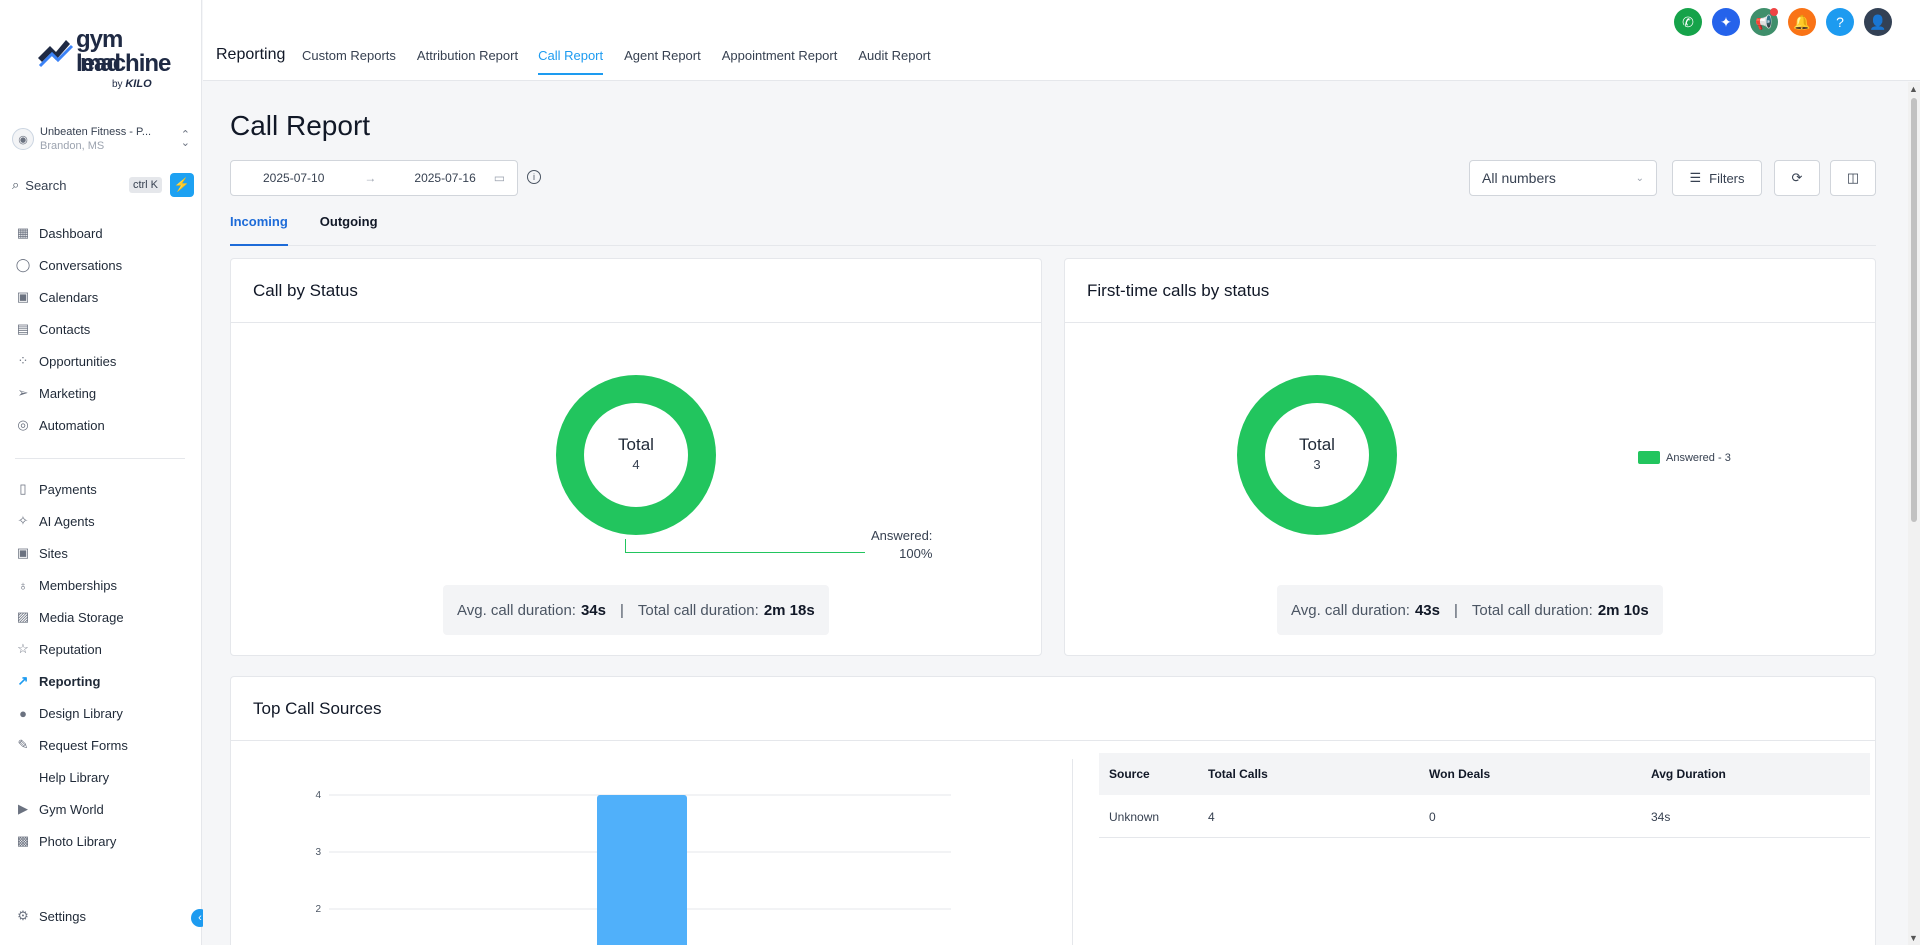  What do you see at coordinates (132, 84) in the screenshot?
I see `brand-by: by KILO` at bounding box center [132, 84].